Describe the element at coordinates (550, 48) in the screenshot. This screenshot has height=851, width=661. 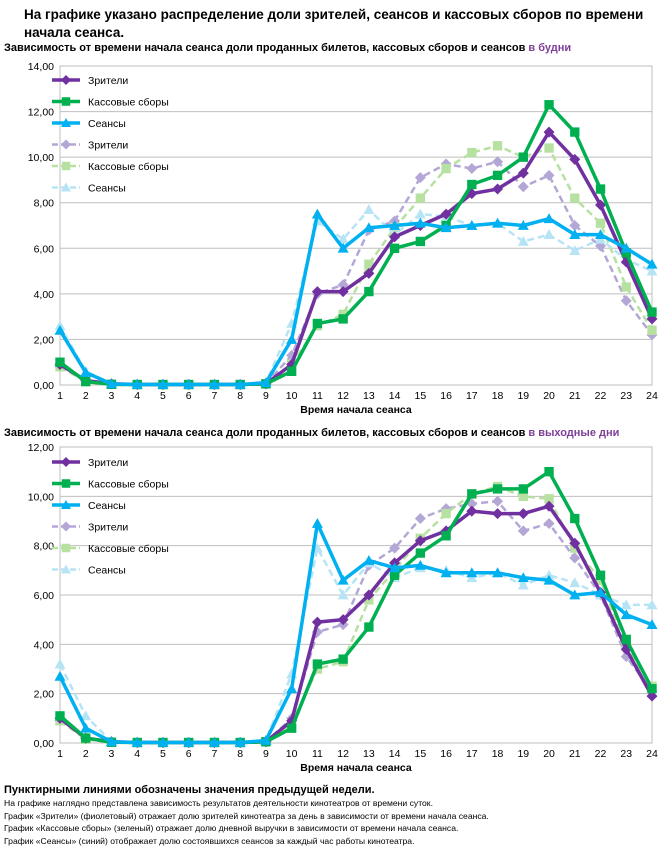
I see `chart-weekdays-title-highlight: в будни` at that location.